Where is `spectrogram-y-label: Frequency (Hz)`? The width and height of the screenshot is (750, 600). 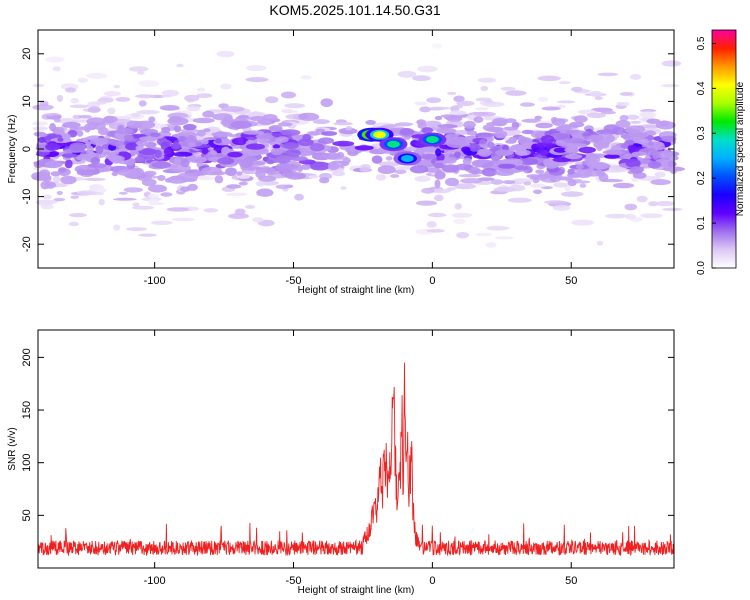 spectrogram-y-label: Frequency (Hz) is located at coordinates (12, 149).